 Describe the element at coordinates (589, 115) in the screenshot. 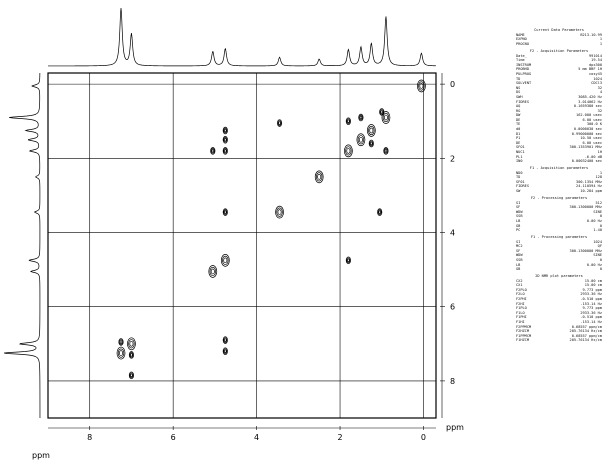

I see `parameter-value: 162.000 usec` at that location.